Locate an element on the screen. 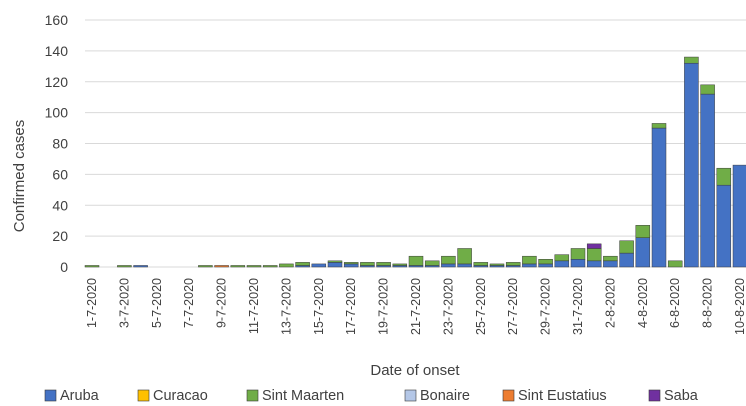 Image resolution: width=746 pixels, height=406 pixels. y-tick-label: 80 is located at coordinates (60, 144).